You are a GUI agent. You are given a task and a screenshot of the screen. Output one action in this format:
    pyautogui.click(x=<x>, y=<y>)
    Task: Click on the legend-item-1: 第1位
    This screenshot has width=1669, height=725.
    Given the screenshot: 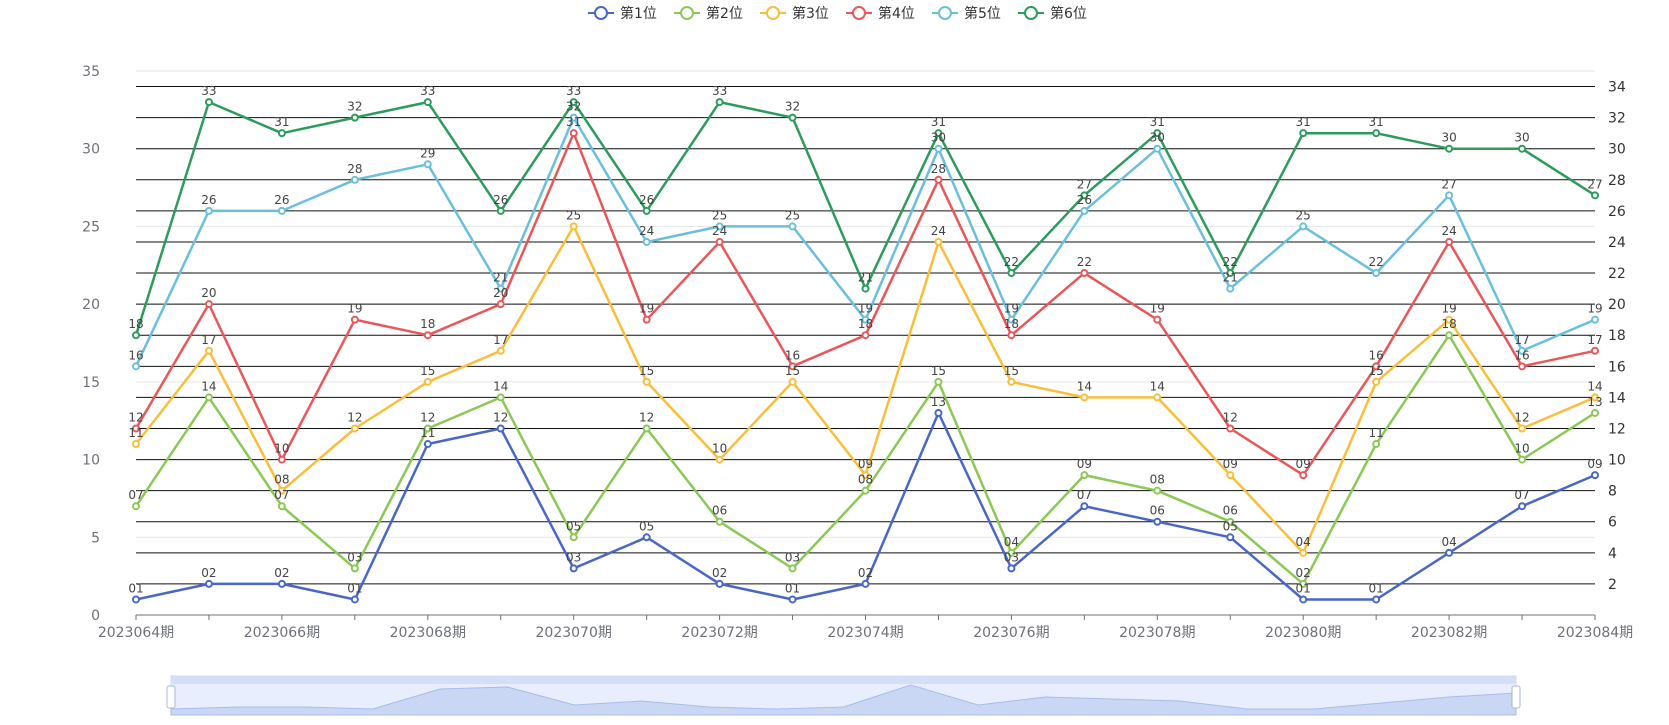 What is the action you would take?
    pyautogui.click(x=622, y=13)
    